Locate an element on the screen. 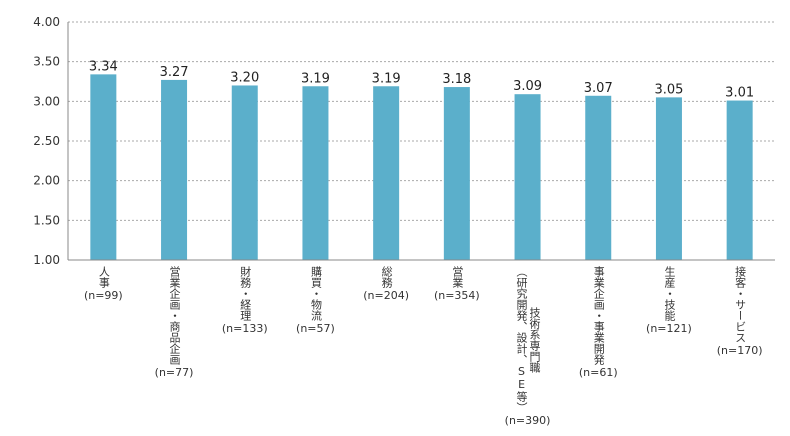 This screenshot has height=436, width=790. sample-size: (n=390) is located at coordinates (527, 420).